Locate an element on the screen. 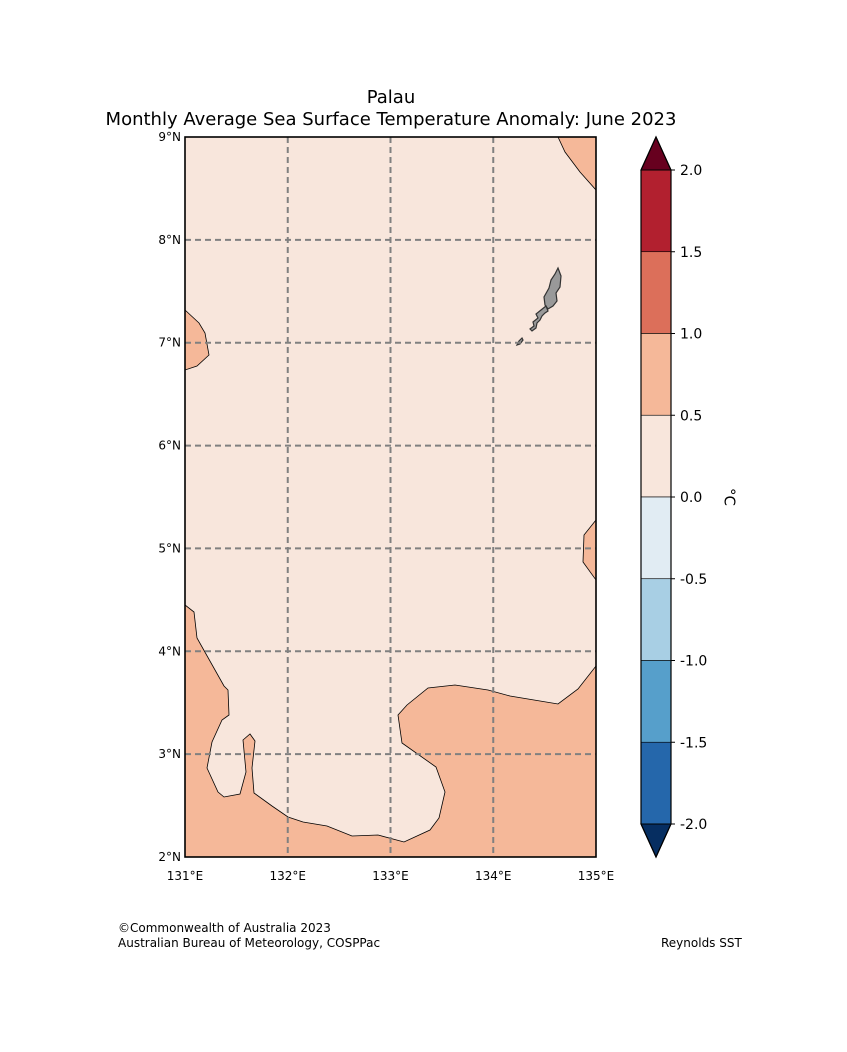 The width and height of the screenshot is (847, 1052). latitude-tick-labels: 9°N 8°N 7°N 6°N 5°N 4°N 3°N 2°N is located at coordinates (169, 497).